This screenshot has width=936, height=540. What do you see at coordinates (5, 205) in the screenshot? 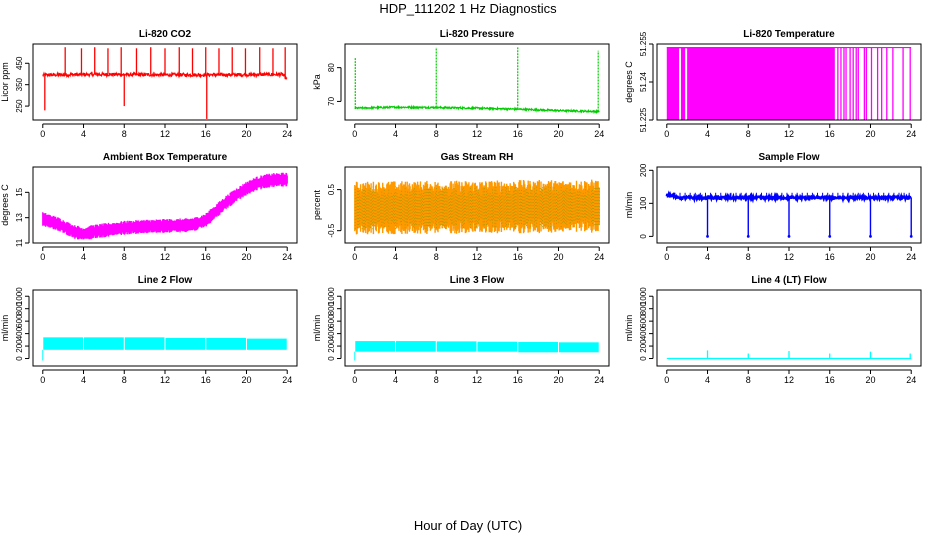
I see `y-axis-label: degrees C` at bounding box center [5, 205].